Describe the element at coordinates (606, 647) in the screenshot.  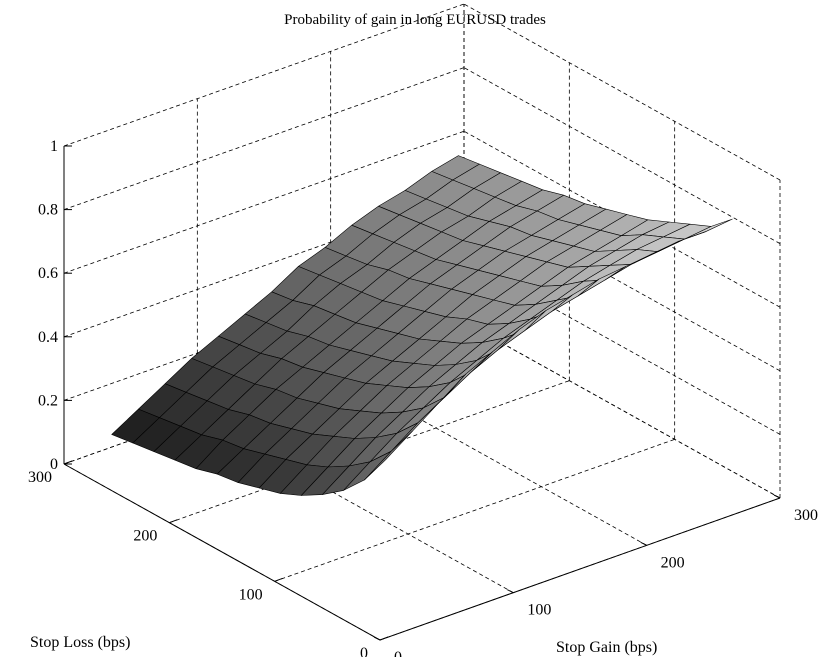
I see `x-axis-label: Stop Gain (bps)` at that location.